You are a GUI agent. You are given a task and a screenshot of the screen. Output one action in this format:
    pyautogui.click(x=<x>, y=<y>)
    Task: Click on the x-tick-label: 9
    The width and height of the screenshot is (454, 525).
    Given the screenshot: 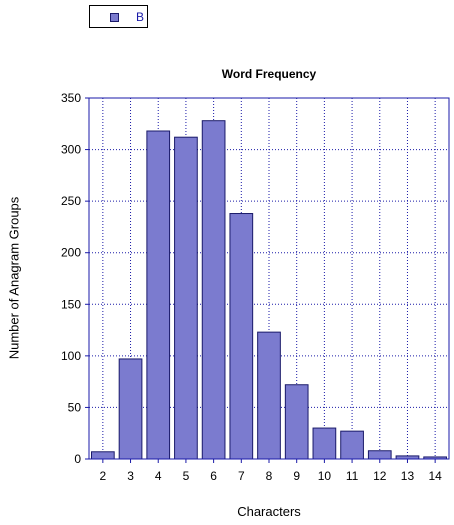 What is the action you would take?
    pyautogui.click(x=296, y=476)
    